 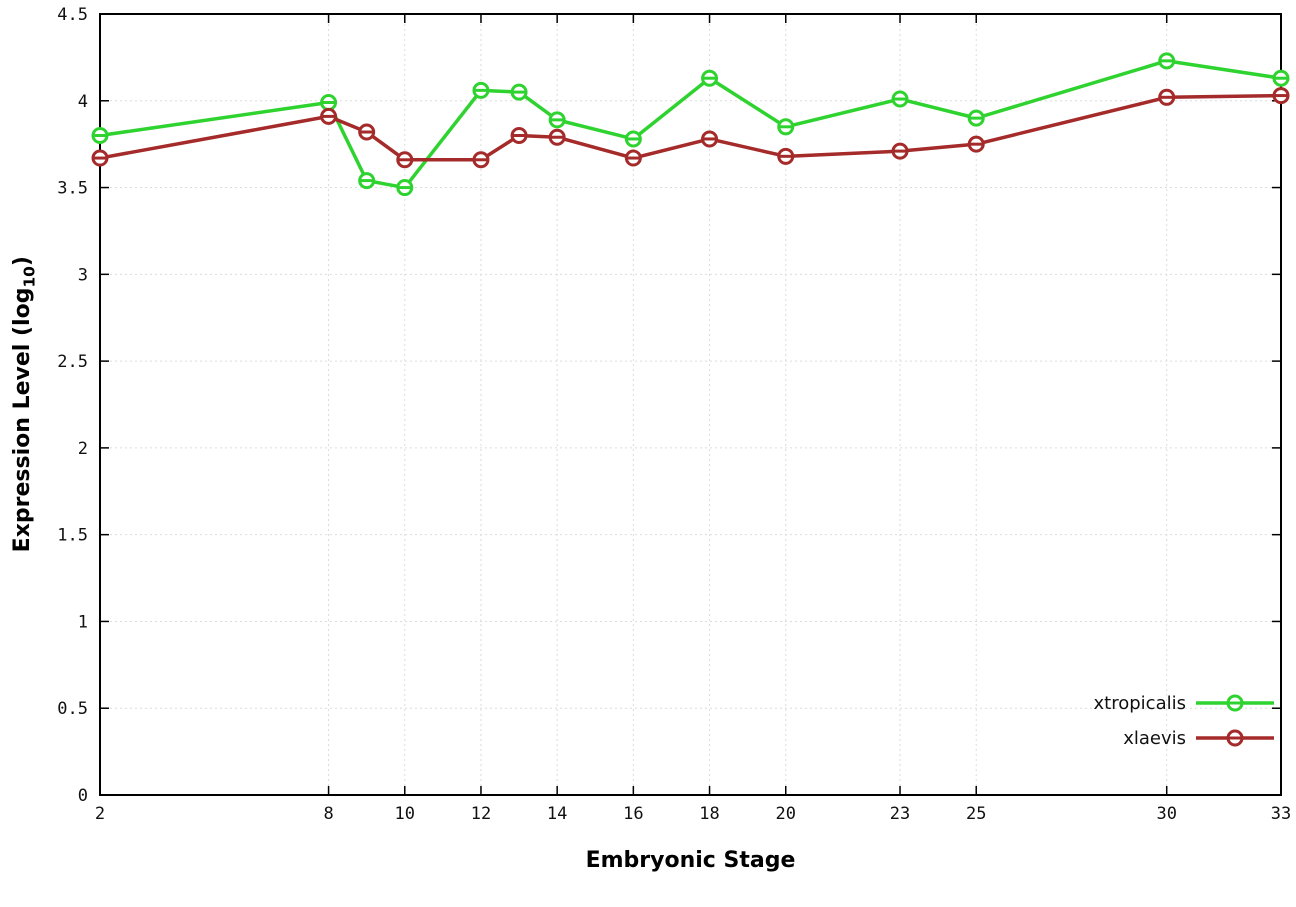 What do you see at coordinates (1140, 703) in the screenshot?
I see `legend-label-xtropicalis: xtropicalis` at bounding box center [1140, 703].